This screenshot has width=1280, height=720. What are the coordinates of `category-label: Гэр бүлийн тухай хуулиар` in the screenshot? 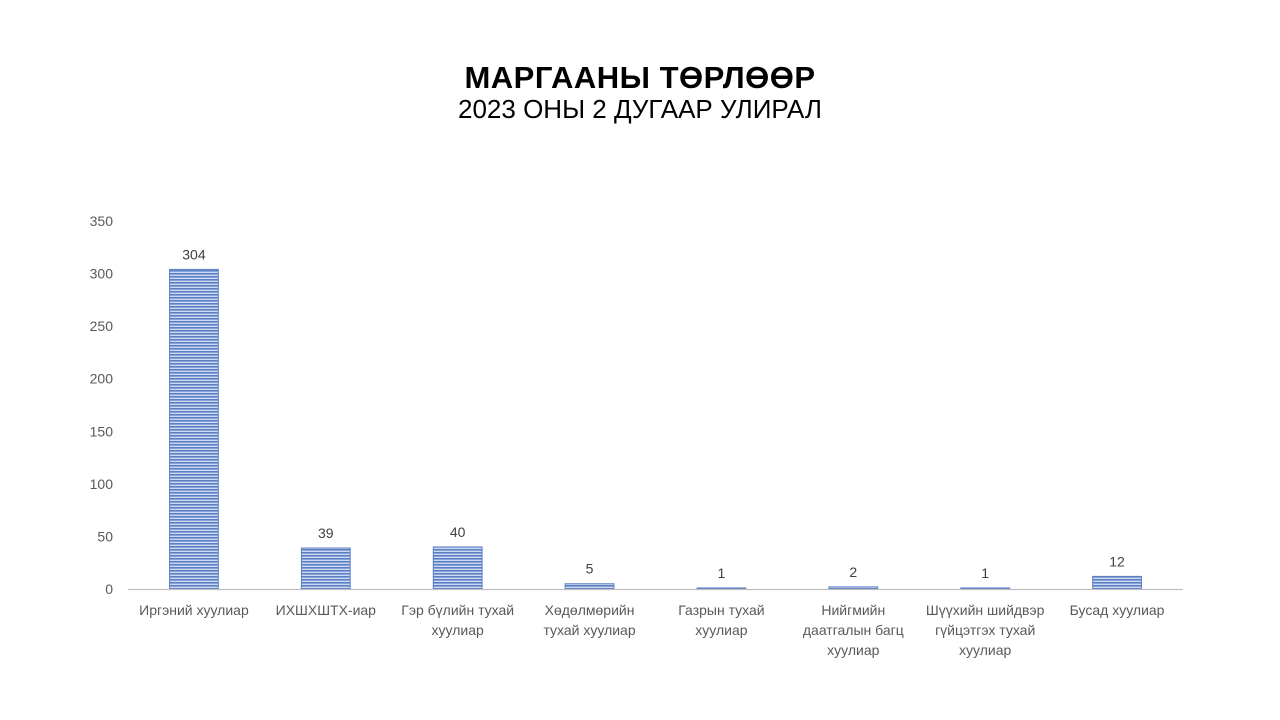 It's located at (457, 620).